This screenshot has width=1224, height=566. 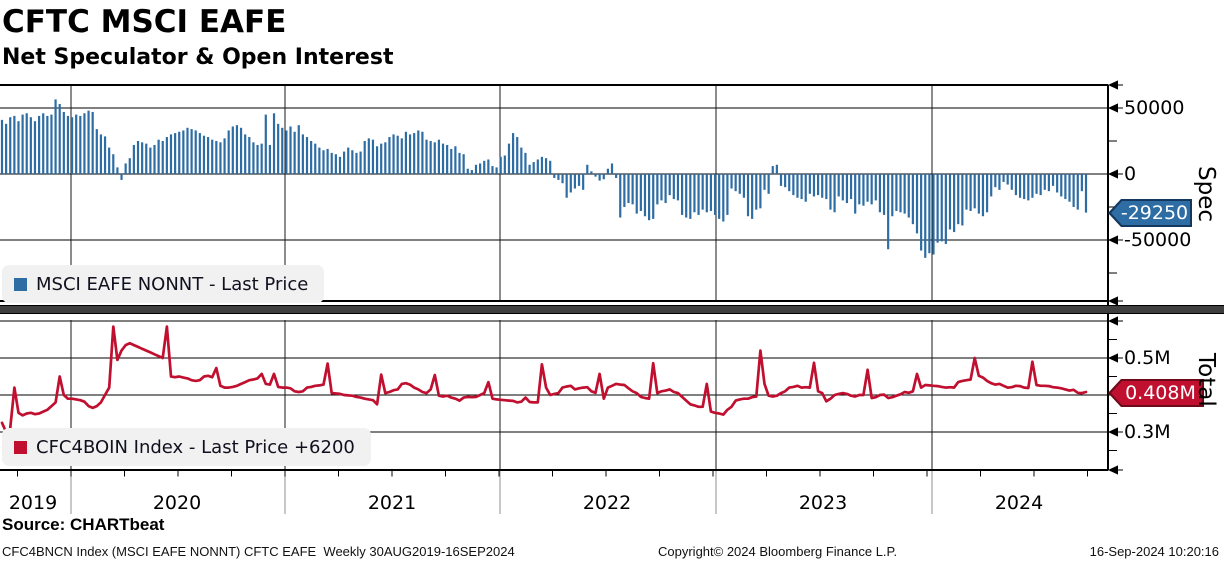 I want to click on spec-ytick-1: 0, so click(x=1130, y=174).